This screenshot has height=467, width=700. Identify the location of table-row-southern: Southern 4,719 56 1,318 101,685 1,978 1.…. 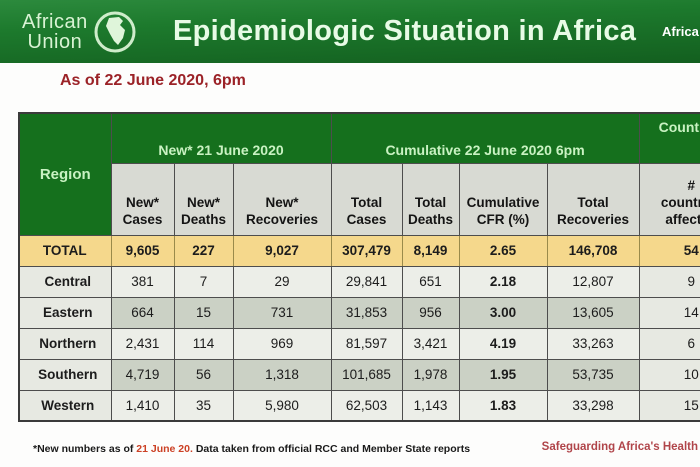
(359, 374).